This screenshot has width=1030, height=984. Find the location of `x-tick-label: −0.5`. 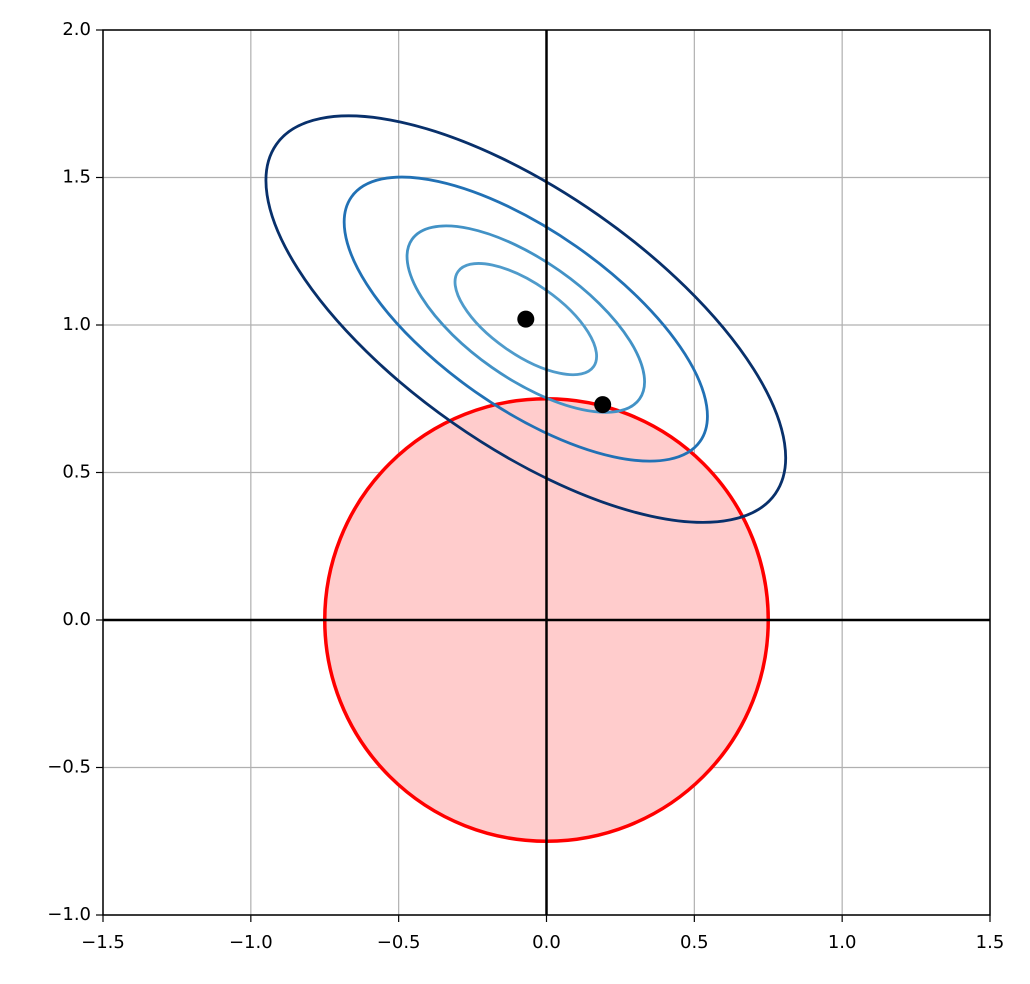

x-tick-label: −0.5 is located at coordinates (399, 942).